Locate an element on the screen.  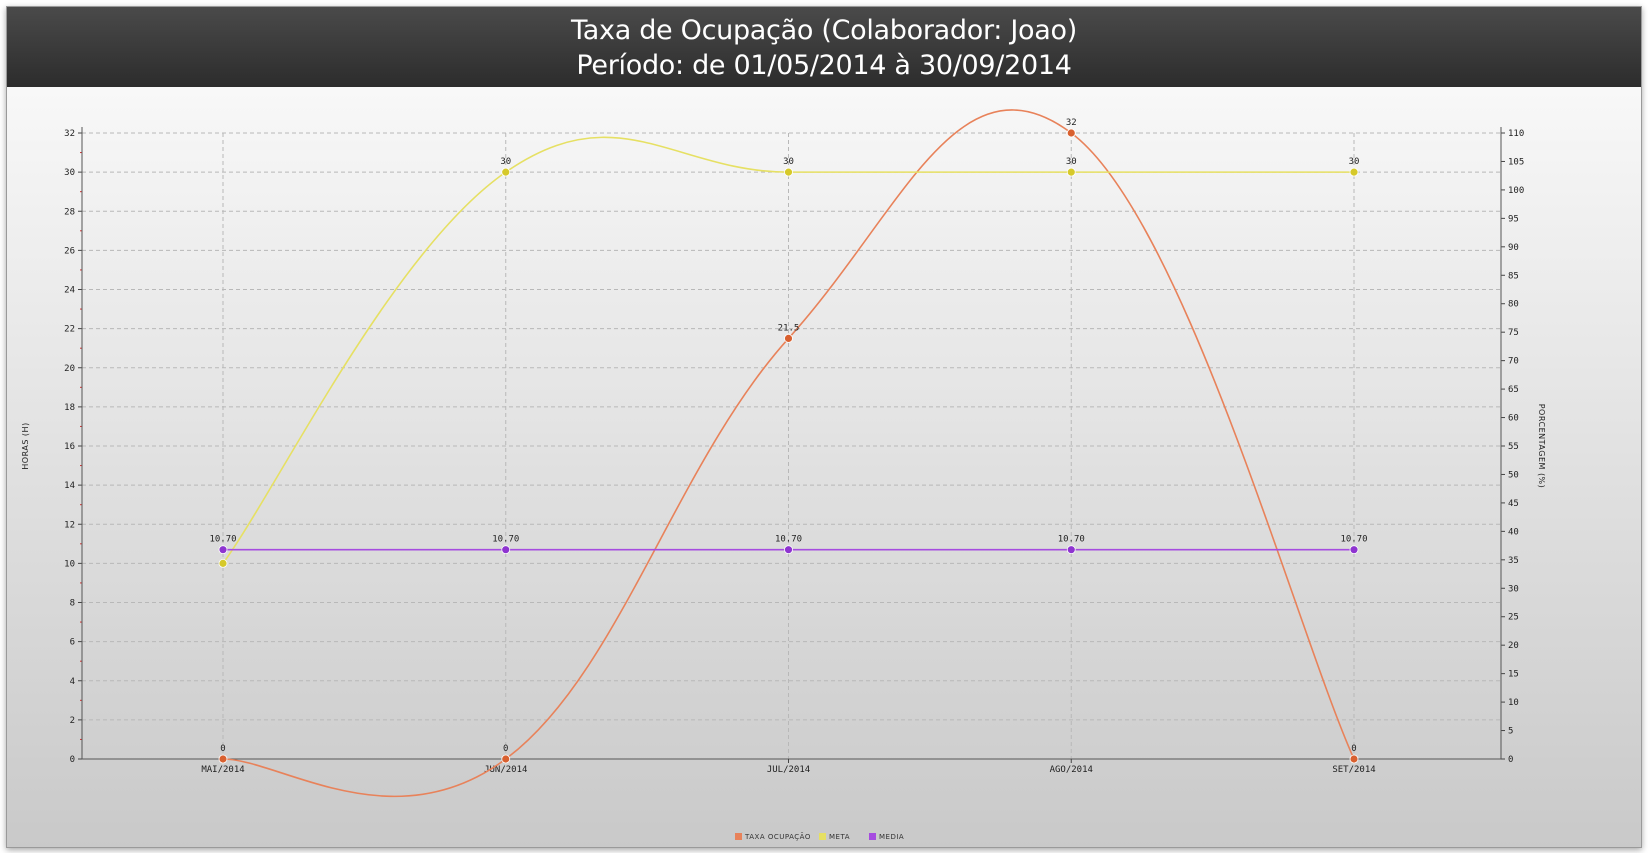
y-left-tick-label: 12 is located at coordinates (69, 525).